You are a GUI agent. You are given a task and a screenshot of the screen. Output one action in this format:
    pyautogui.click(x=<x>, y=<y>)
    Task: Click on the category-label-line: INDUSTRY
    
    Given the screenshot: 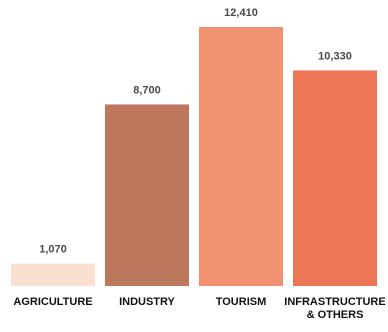 What is the action you would take?
    pyautogui.click(x=147, y=302)
    